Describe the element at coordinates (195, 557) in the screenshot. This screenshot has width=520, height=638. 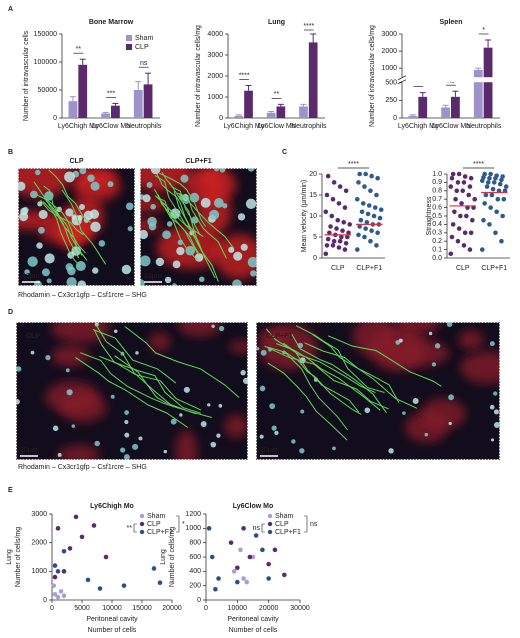
I see `y-tick-label: 600` at that location.